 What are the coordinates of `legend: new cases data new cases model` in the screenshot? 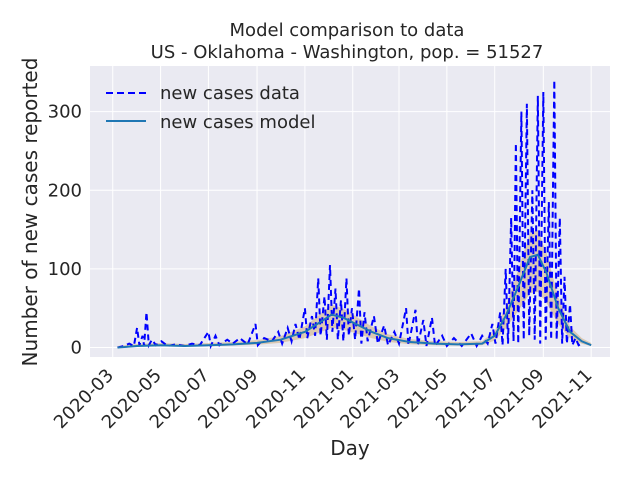 It's located at (210, 108).